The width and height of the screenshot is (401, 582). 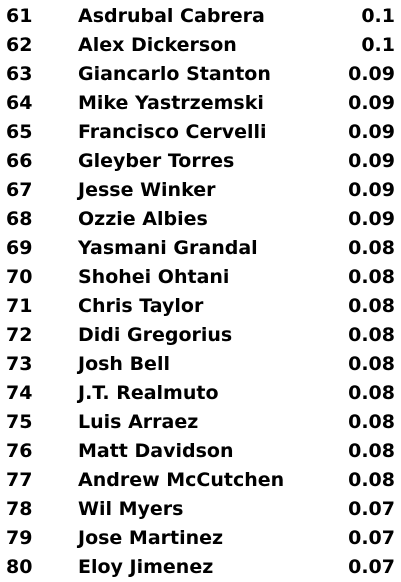 What do you see at coordinates (200, 422) in the screenshot?
I see `table-row: 75 Luis Arraez 0.08` at bounding box center [200, 422].